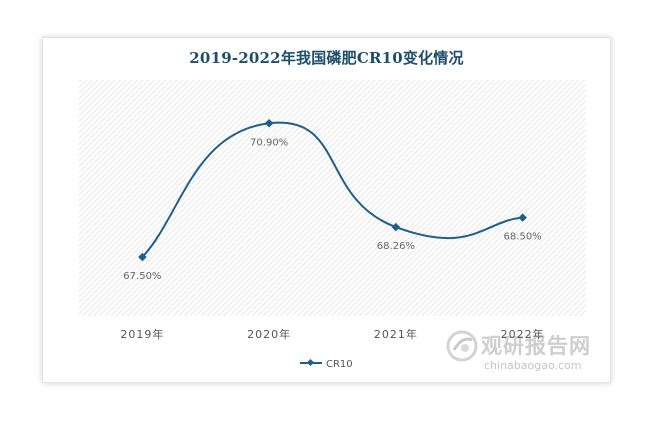 Image resolution: width=647 pixels, height=421 pixels. Describe the element at coordinates (269, 334) in the screenshot. I see `x-tick-label: 2020年` at that location.